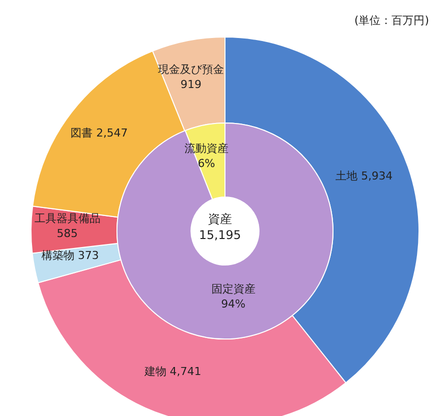 The image size is (433, 416). What do you see at coordinates (233, 289) in the screenshot?
I see `slice-label: 固定資産` at bounding box center [233, 289].